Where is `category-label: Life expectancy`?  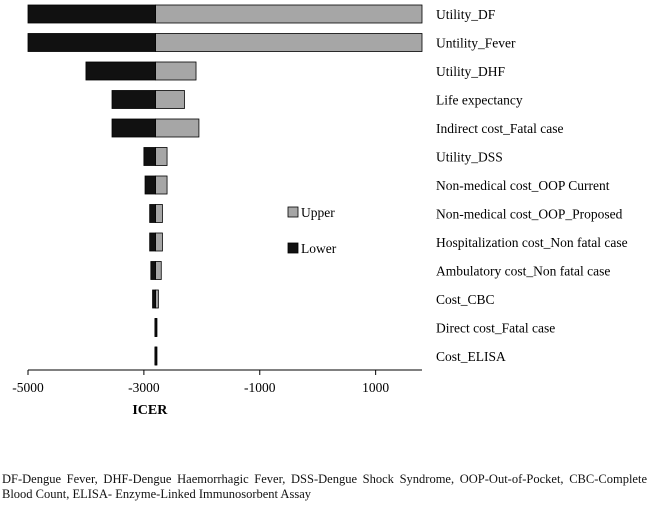
category-label: Life expectancy is located at coordinates (479, 100).